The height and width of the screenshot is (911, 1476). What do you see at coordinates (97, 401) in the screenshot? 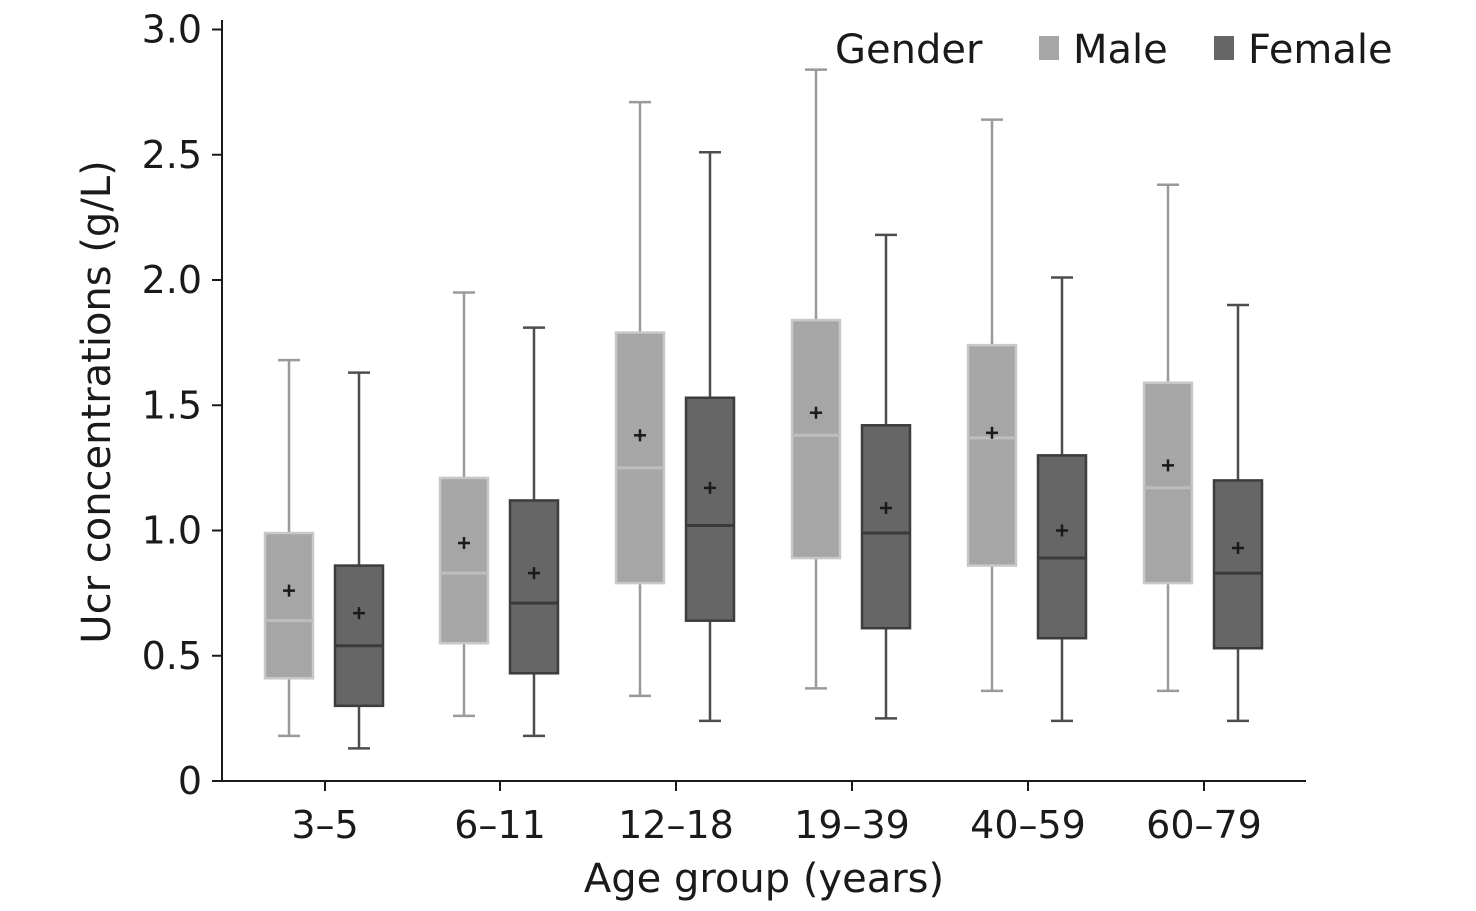
I see `y-axis-title: Ucr concentrations (g/L)` at bounding box center [97, 401].